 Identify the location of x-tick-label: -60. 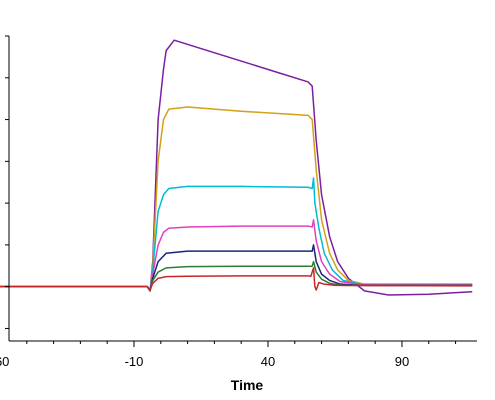
(4, 361).